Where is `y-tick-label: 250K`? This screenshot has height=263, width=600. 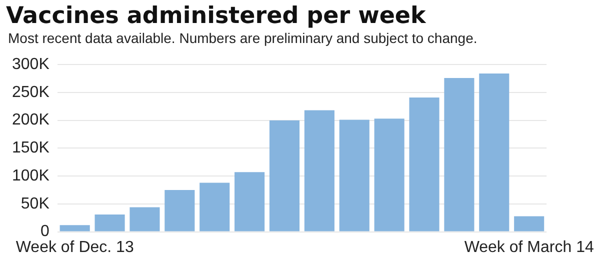 y-tick-label: 250K is located at coordinates (31, 92).